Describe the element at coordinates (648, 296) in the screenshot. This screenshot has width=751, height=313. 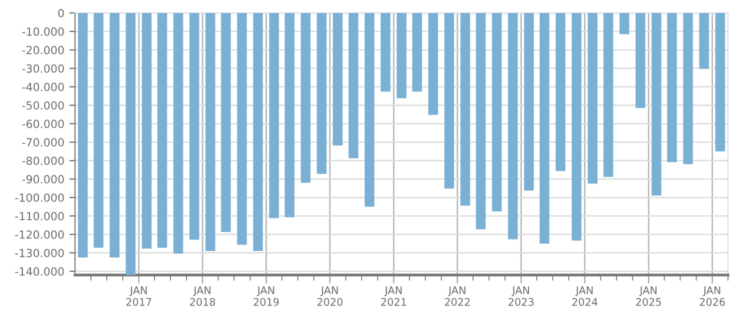
I see `x-tick-label: JAN 2025` at that location.